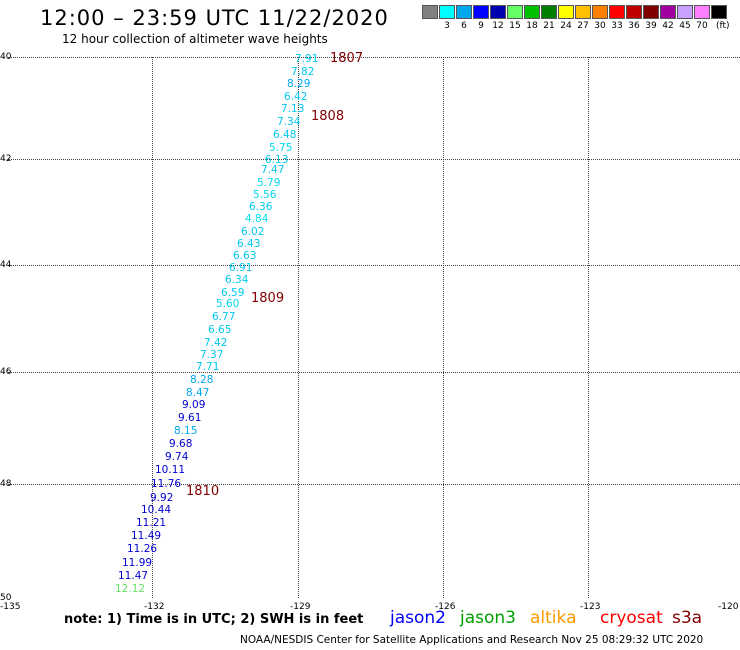 The image size is (740, 650). Describe the element at coordinates (166, 484) in the screenshot. I see `wave-height-reading: 11.76` at that location.